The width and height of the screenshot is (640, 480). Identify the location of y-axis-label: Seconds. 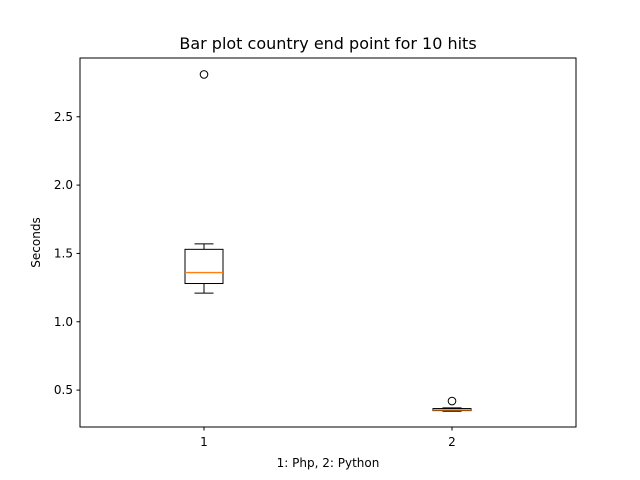
(36, 242).